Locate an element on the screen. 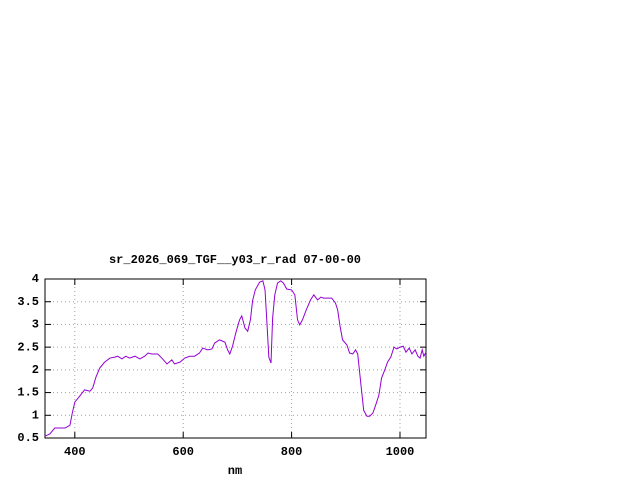 This screenshot has width=640, height=480. x-axis-label: nm is located at coordinates (235, 471).